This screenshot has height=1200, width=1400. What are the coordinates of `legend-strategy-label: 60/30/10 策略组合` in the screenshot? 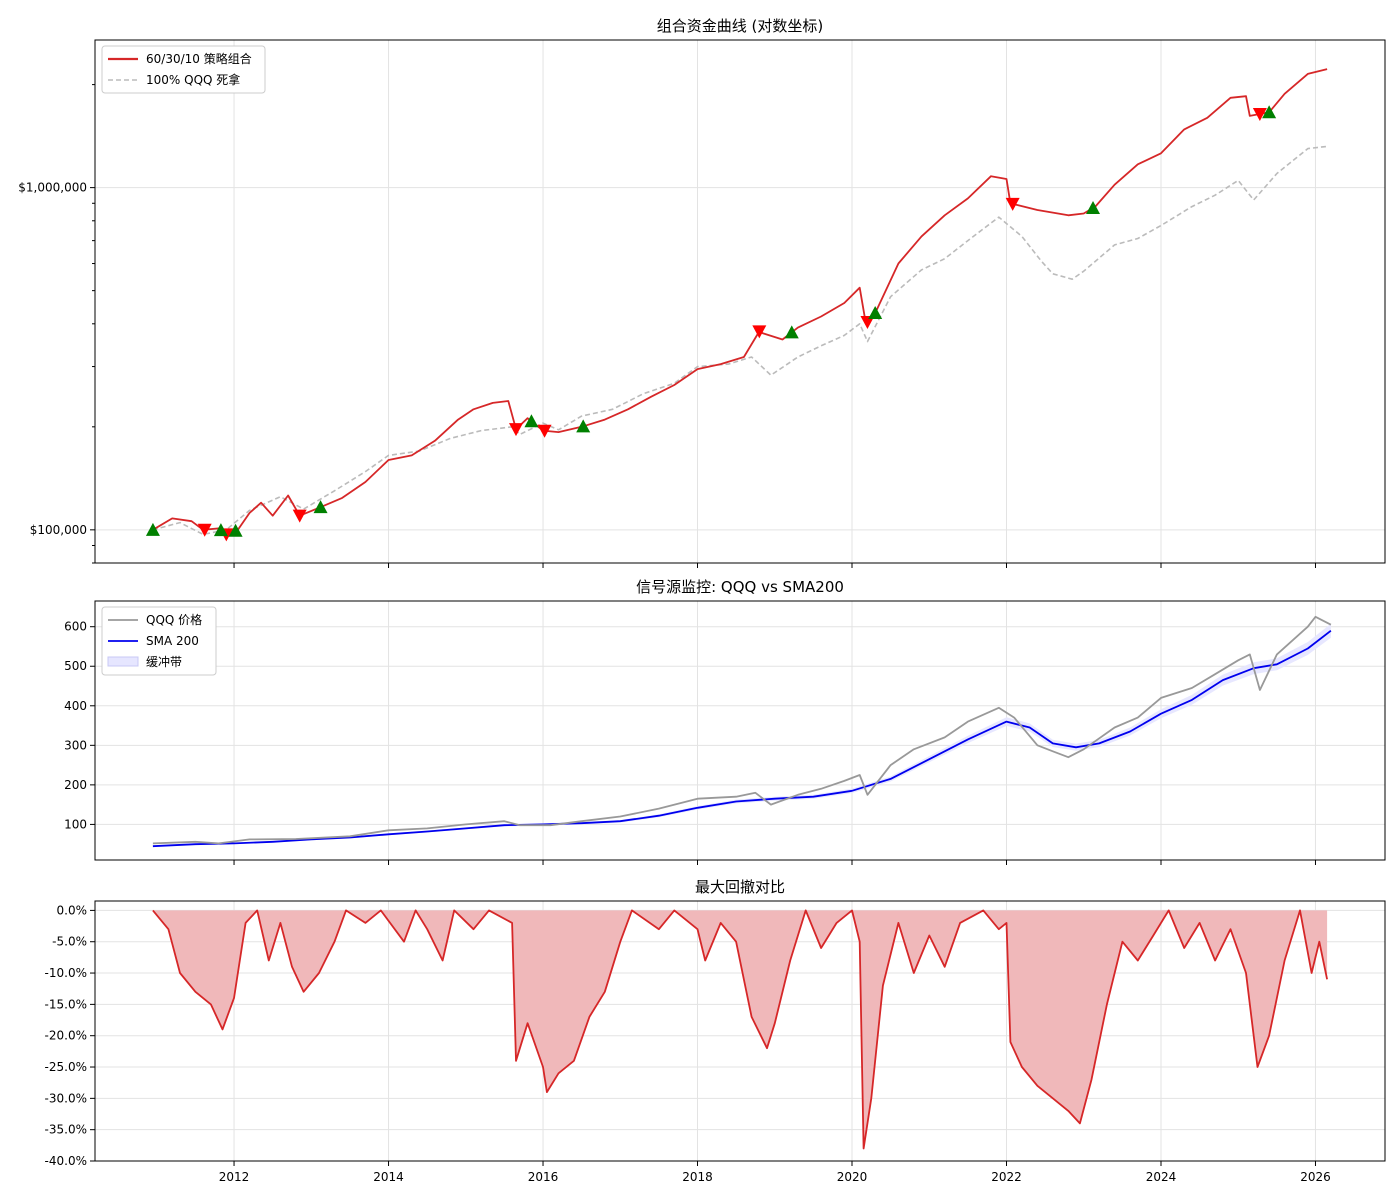 It's located at (199, 58).